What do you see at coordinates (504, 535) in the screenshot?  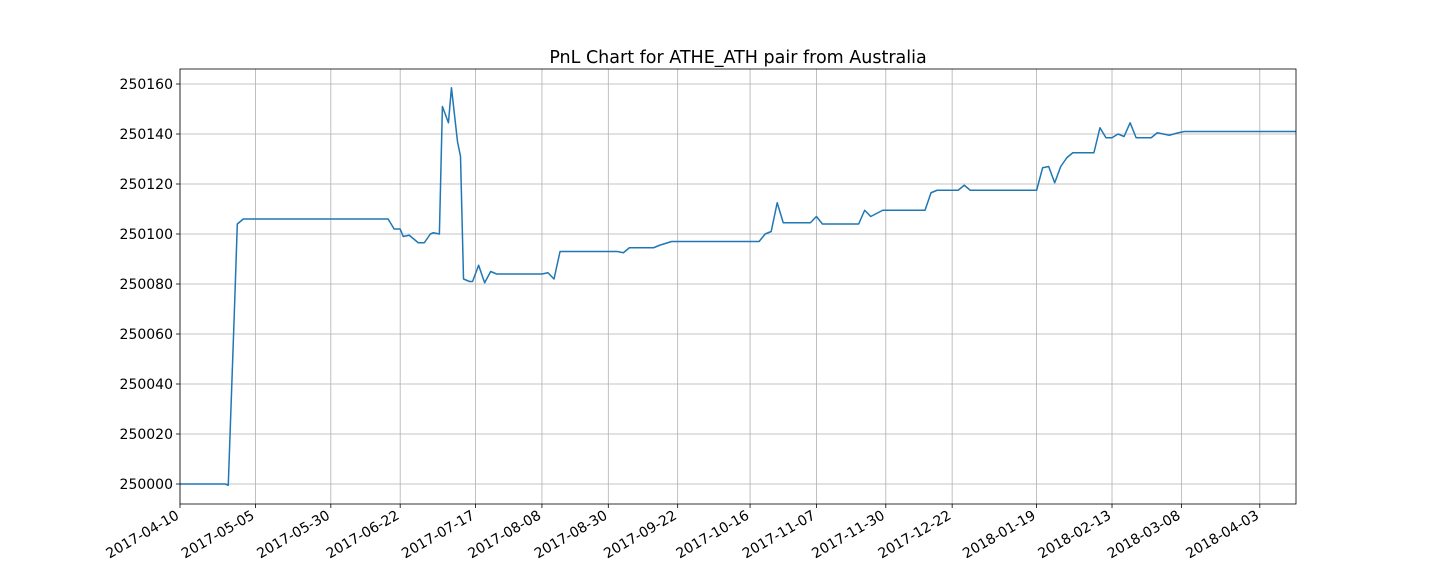 I see `x-tick-label: 2017-08-08` at bounding box center [504, 535].